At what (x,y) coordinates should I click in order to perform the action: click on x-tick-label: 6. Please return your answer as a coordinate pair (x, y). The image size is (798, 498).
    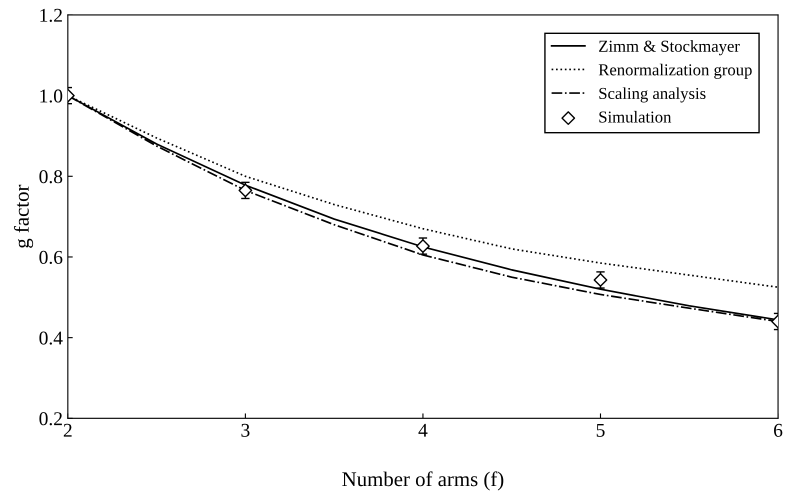
    Looking at the image, I should click on (778, 430).